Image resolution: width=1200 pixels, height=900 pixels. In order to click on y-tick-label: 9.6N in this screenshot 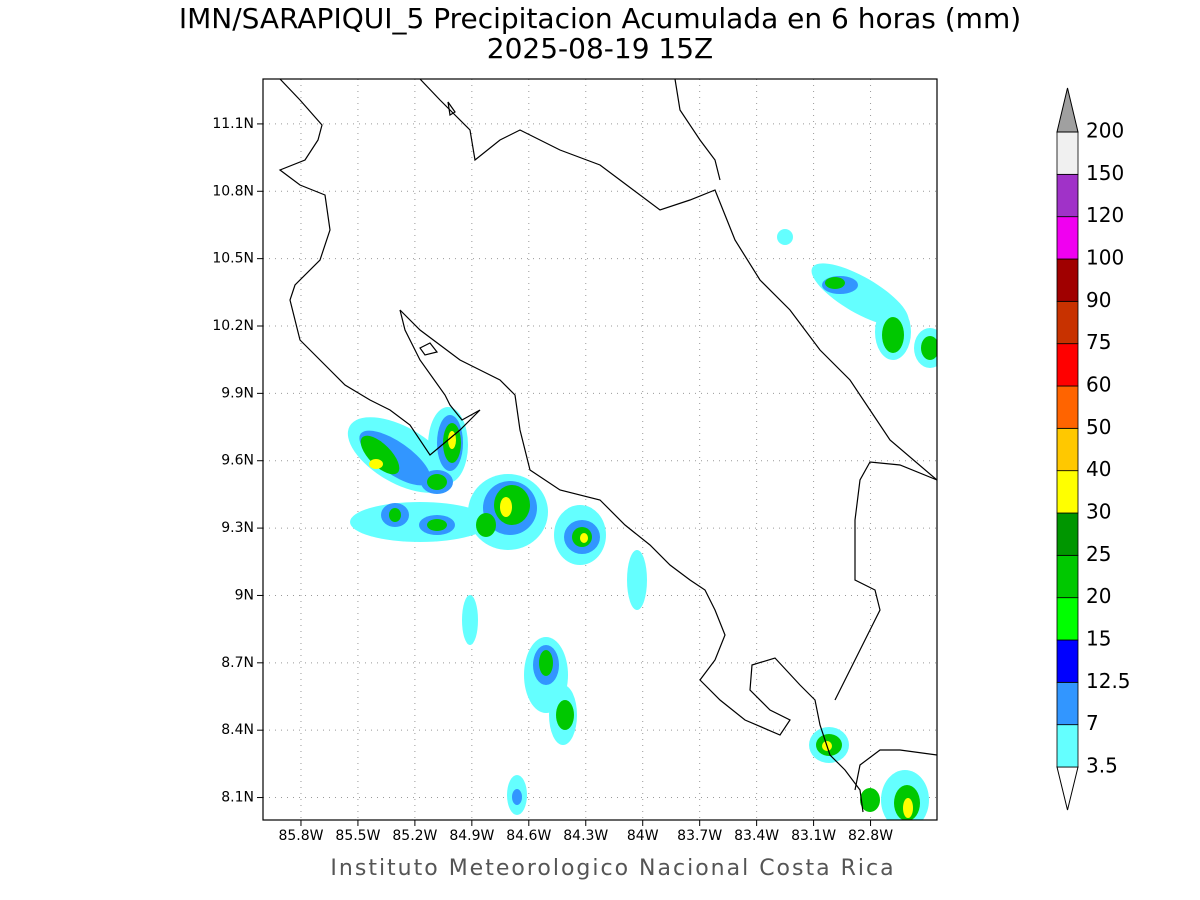, I will do `click(237, 461)`.